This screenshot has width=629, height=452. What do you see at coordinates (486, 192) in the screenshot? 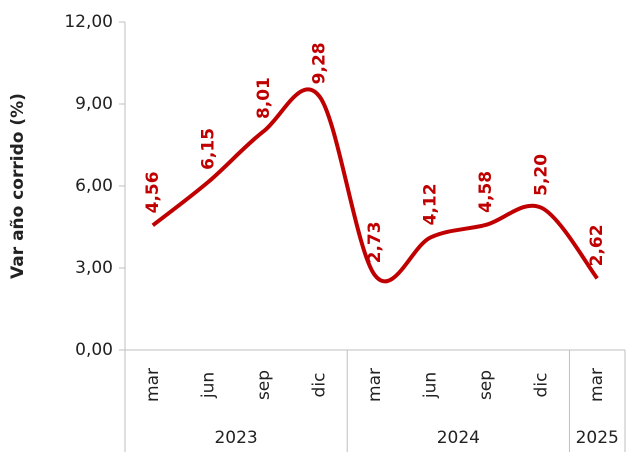
I see `data-label: 4,58` at bounding box center [486, 192].